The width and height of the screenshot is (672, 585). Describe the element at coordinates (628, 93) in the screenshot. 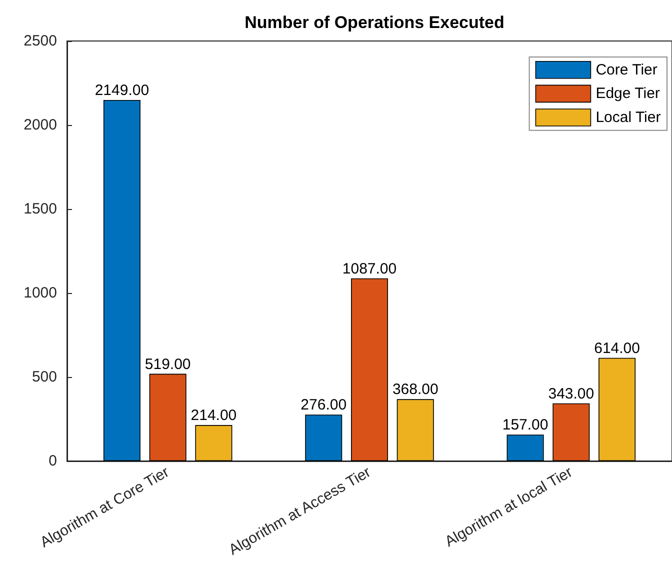

I see `legend-label: Edge Tier` at that location.